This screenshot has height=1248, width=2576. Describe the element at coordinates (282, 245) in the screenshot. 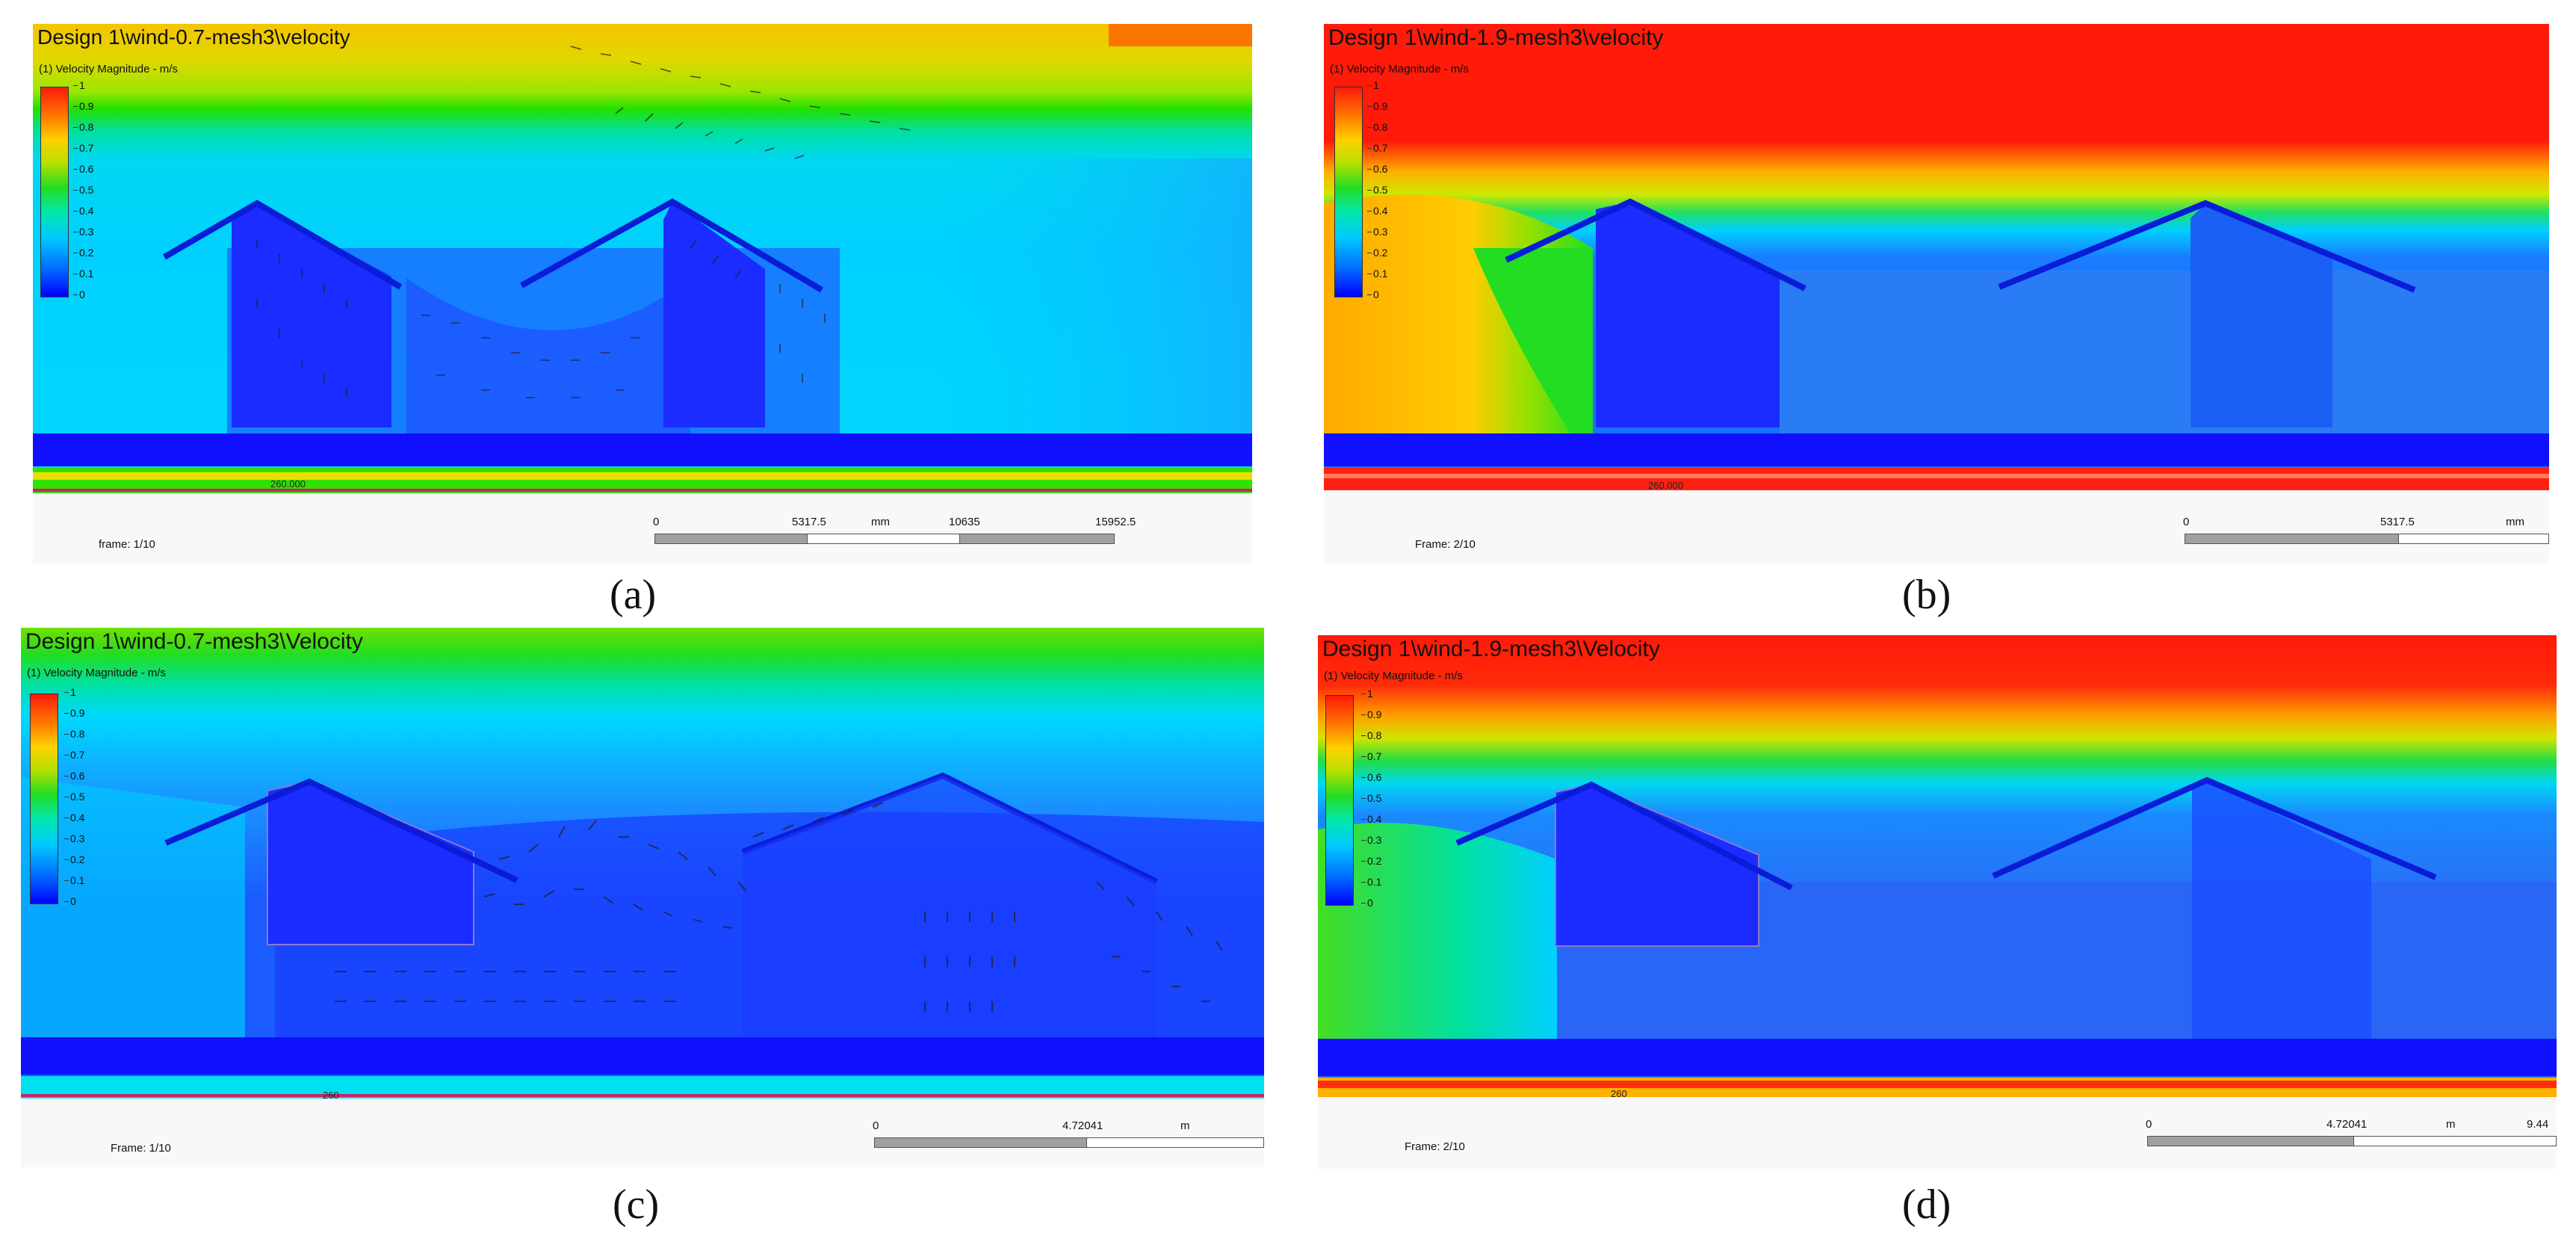

I see `house-1-roof-a` at that location.